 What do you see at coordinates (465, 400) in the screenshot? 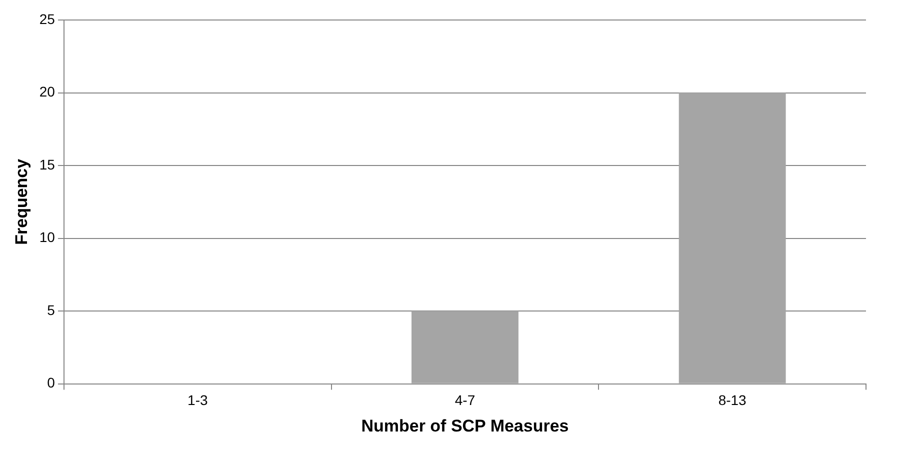
I see `x-tick-label: 4-7` at bounding box center [465, 400].